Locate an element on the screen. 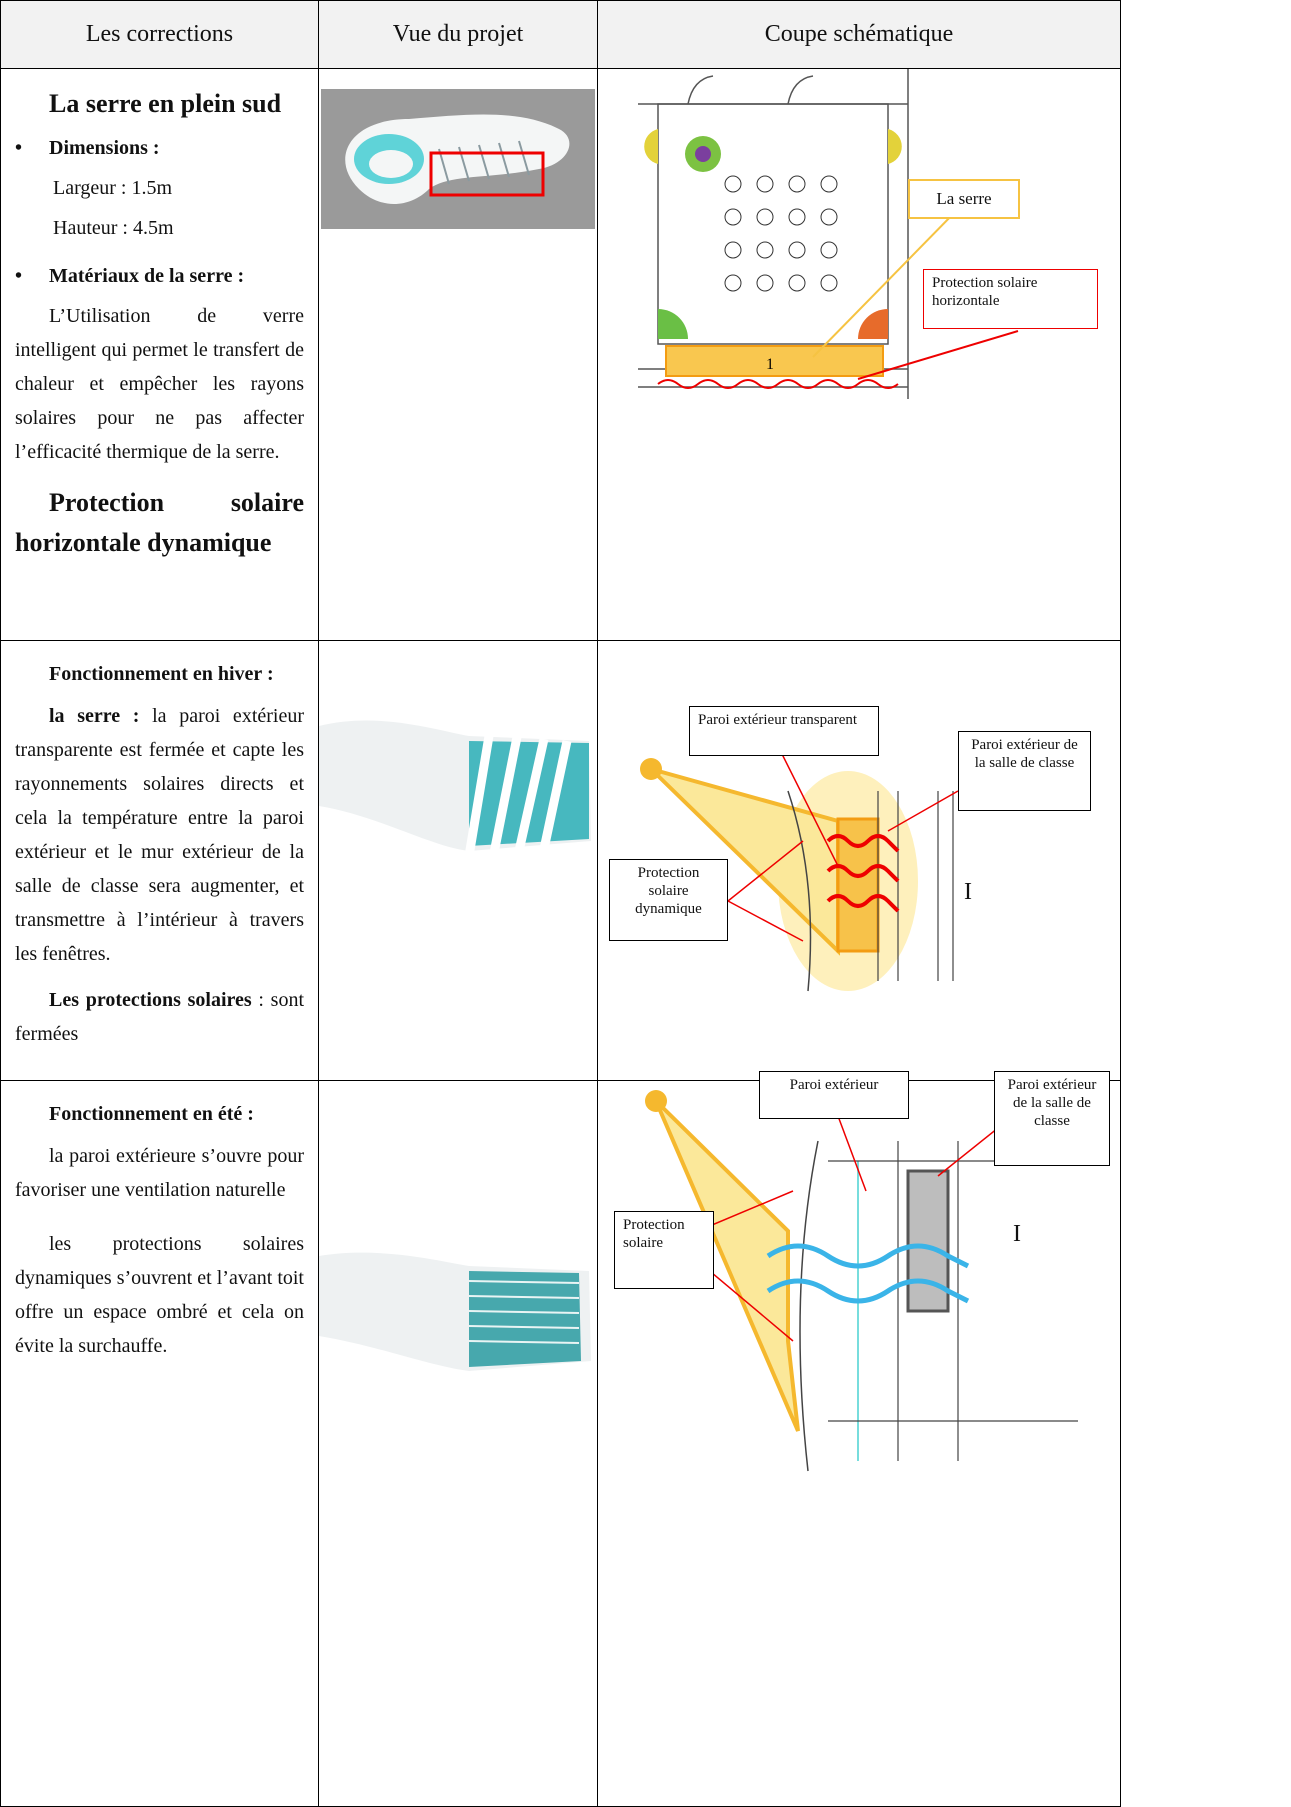 The height and width of the screenshot is (1807, 1291). diagram-label: Protection solaire dynamique is located at coordinates (668, 900).